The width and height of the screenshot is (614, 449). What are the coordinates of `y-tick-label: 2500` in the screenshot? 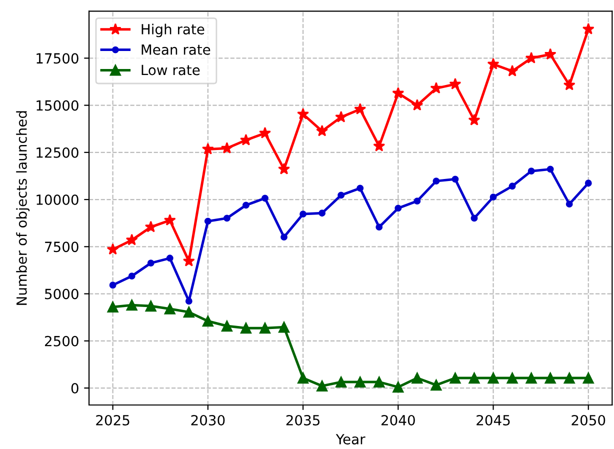 It's located at (61, 341).